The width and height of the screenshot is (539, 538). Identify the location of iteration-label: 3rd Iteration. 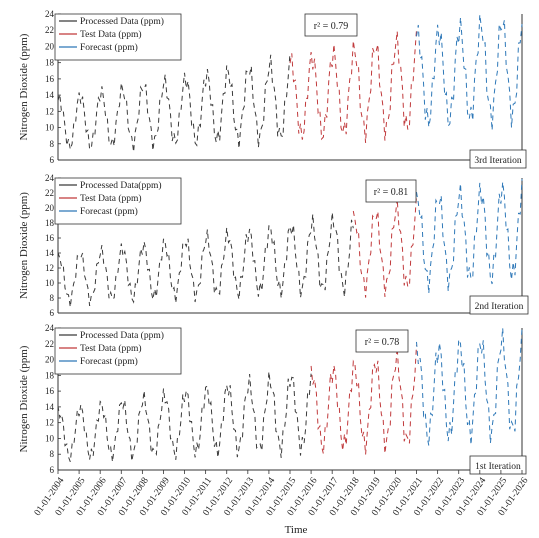
(497, 161).